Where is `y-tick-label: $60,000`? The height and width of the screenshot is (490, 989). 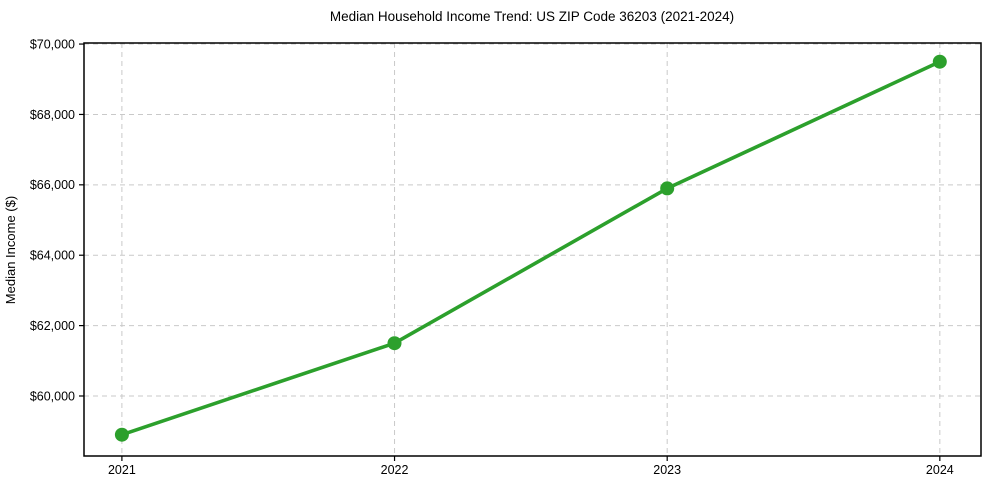
y-tick-label: $60,000 is located at coordinates (52, 396).